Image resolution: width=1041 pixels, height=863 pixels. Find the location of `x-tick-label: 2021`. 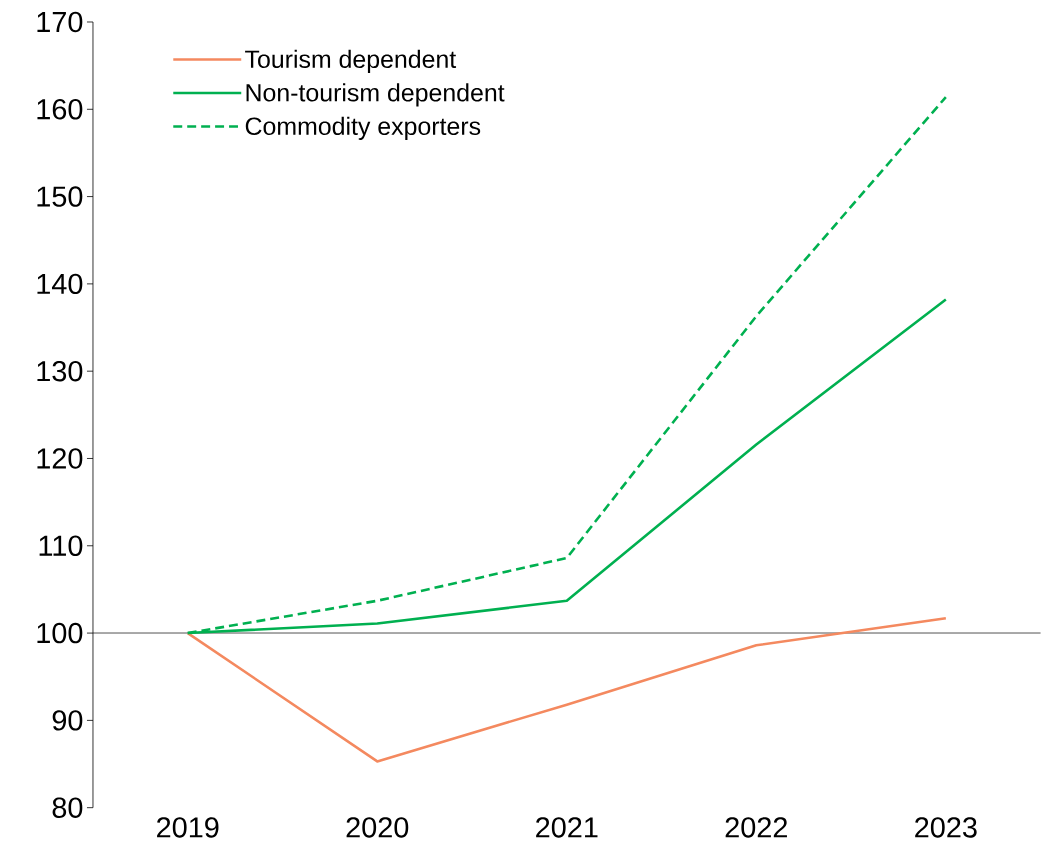

x-tick-label: 2021 is located at coordinates (567, 827).